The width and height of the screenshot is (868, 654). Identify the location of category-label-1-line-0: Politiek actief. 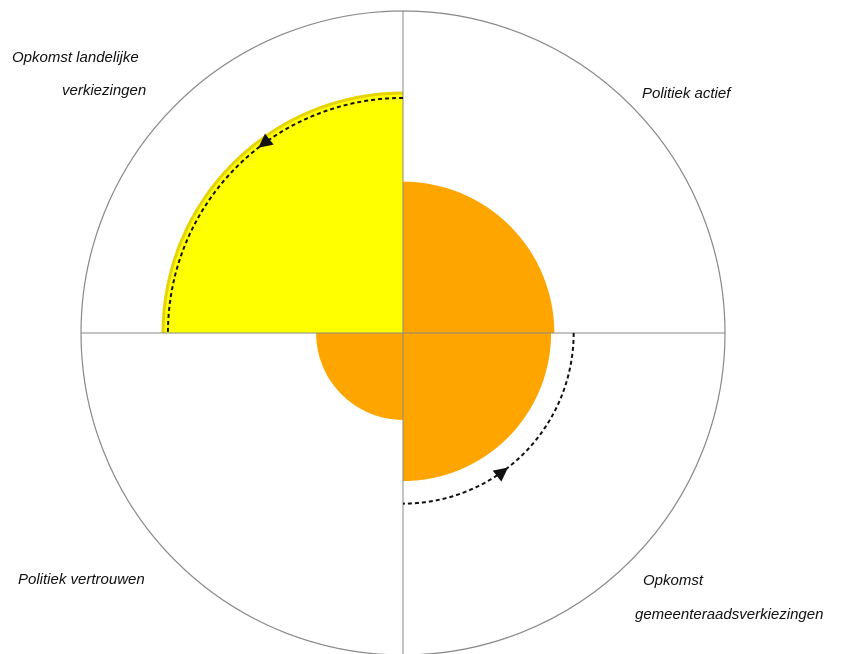
(687, 93).